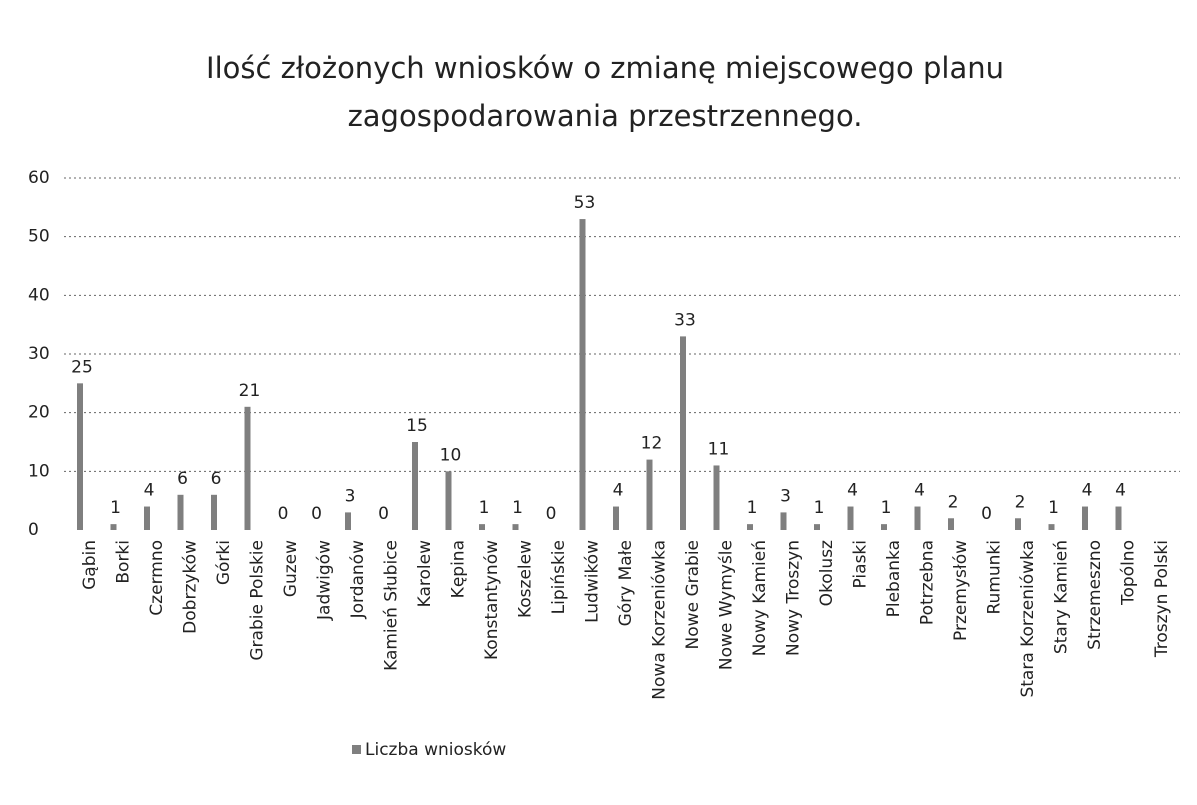 The image size is (1197, 805). I want to click on x-tick-label: Czermno, so click(157, 578).